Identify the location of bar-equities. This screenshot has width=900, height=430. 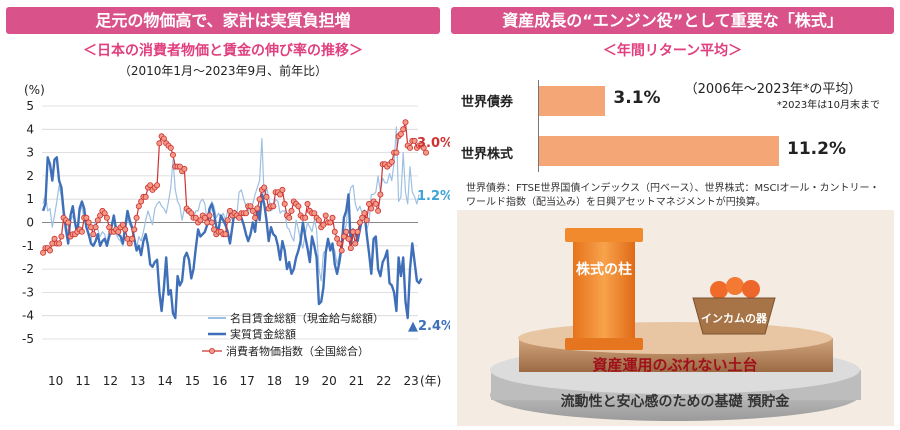
(659, 151).